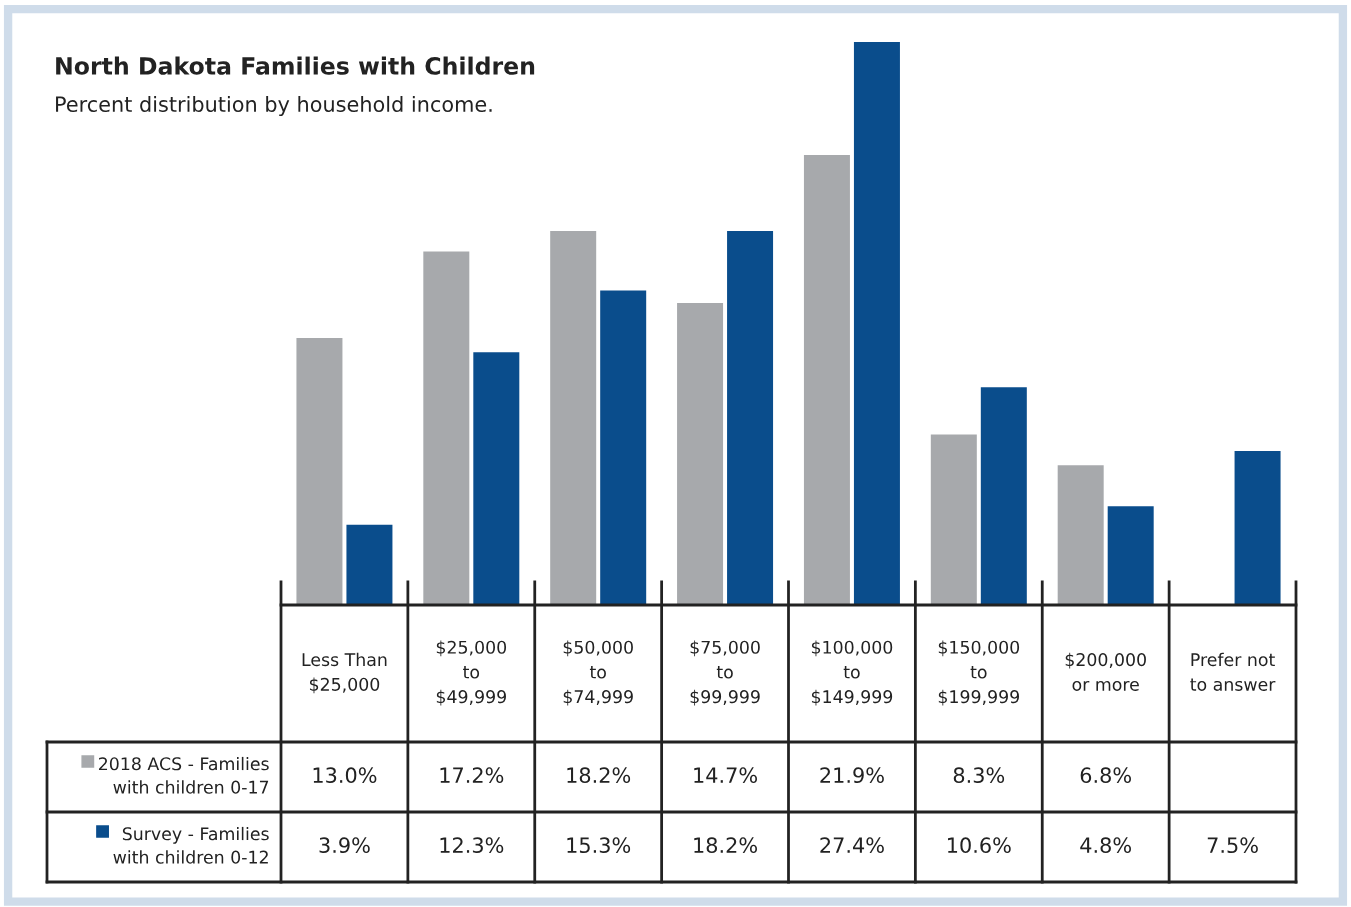  What do you see at coordinates (295, 65) in the screenshot?
I see `text: North Dakota Families with Children` at bounding box center [295, 65].